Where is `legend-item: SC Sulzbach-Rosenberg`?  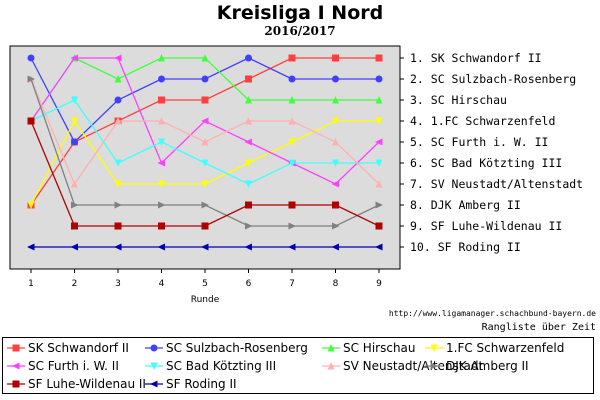
legend-item: SC Sulzbach-Rosenberg is located at coordinates (226, 348).